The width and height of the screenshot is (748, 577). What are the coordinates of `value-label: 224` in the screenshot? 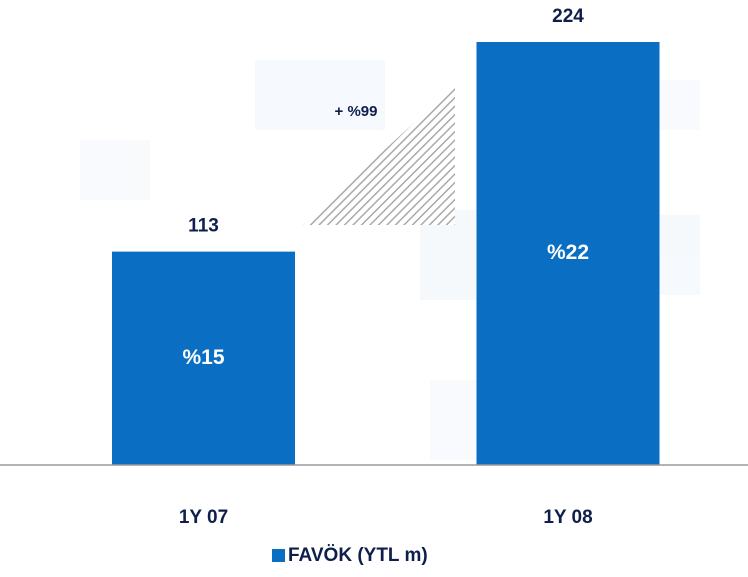 It's located at (568, 16).